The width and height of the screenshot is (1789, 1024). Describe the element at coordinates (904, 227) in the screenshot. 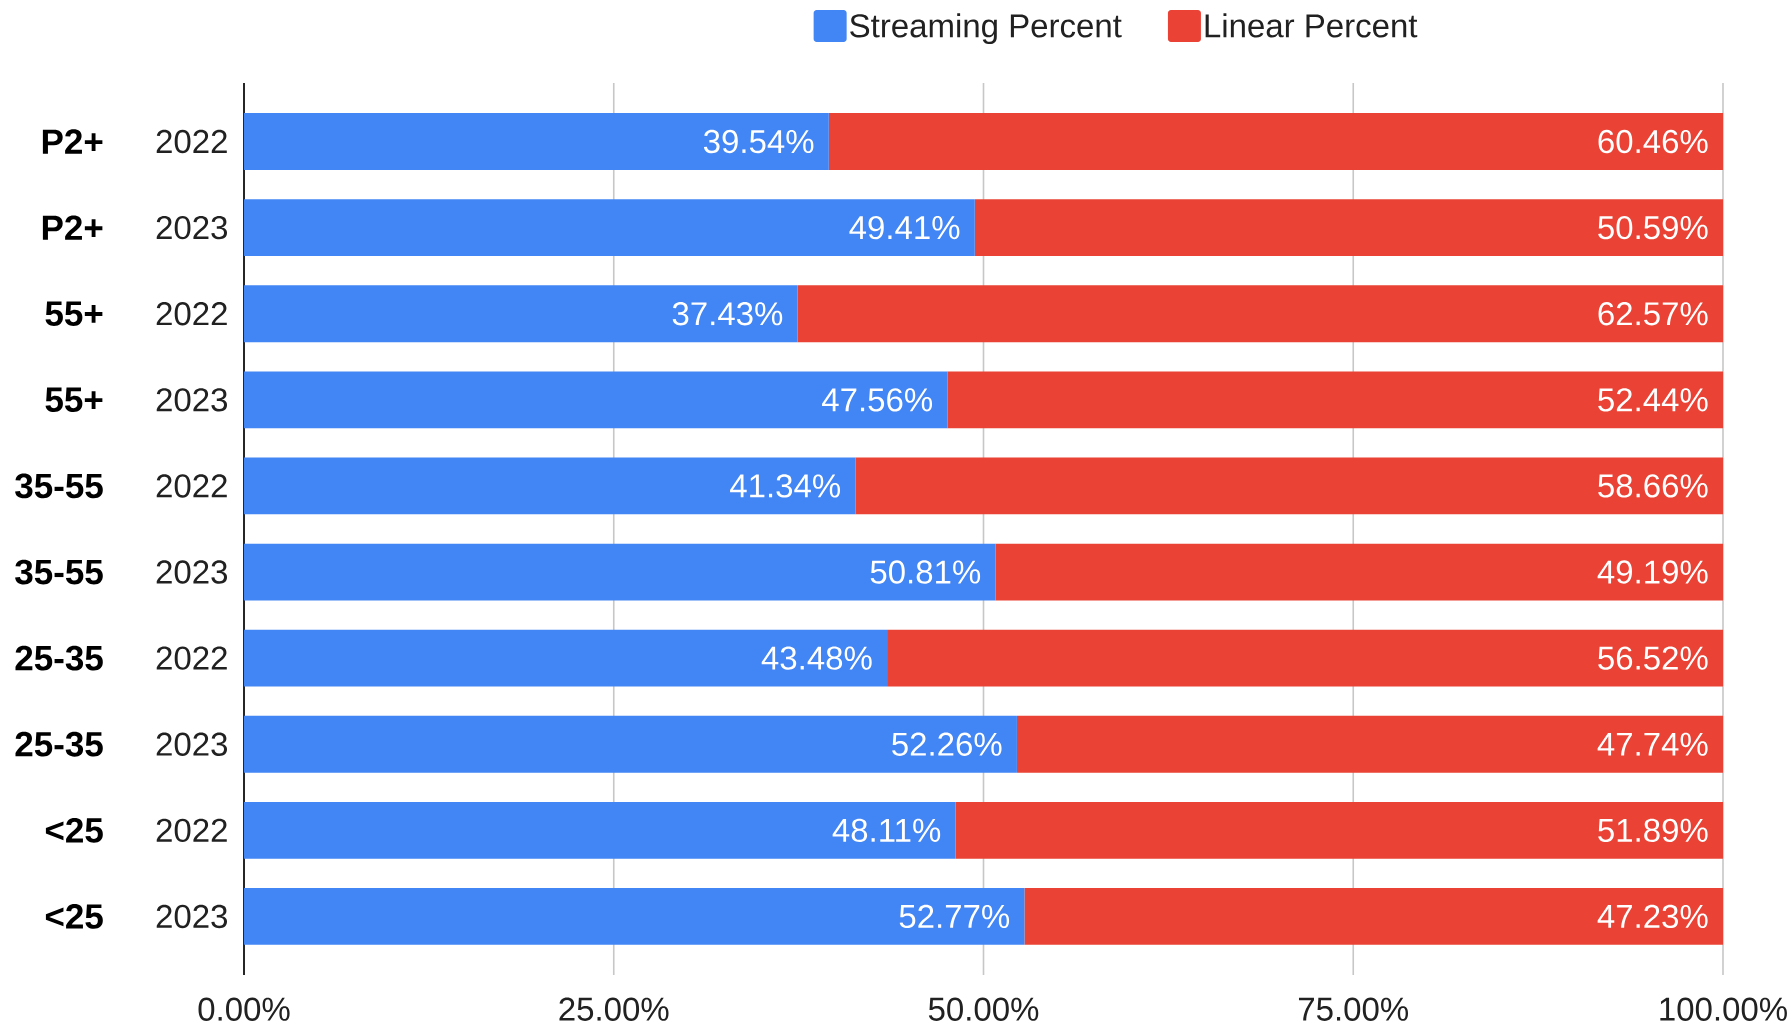

I see `data-label: 49.41%` at that location.